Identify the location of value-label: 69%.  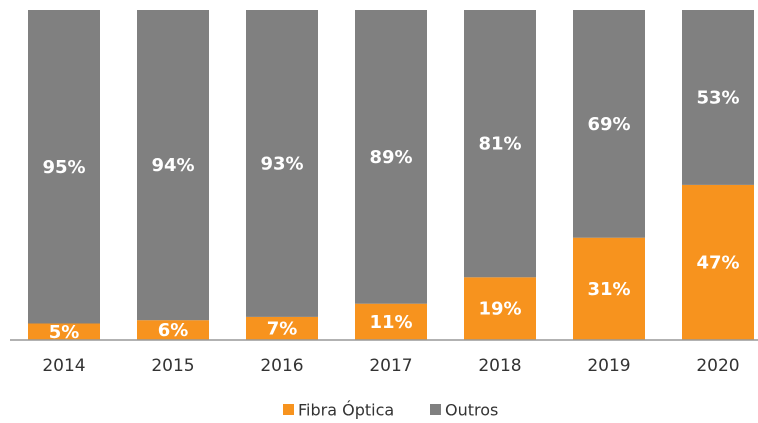
(608, 124).